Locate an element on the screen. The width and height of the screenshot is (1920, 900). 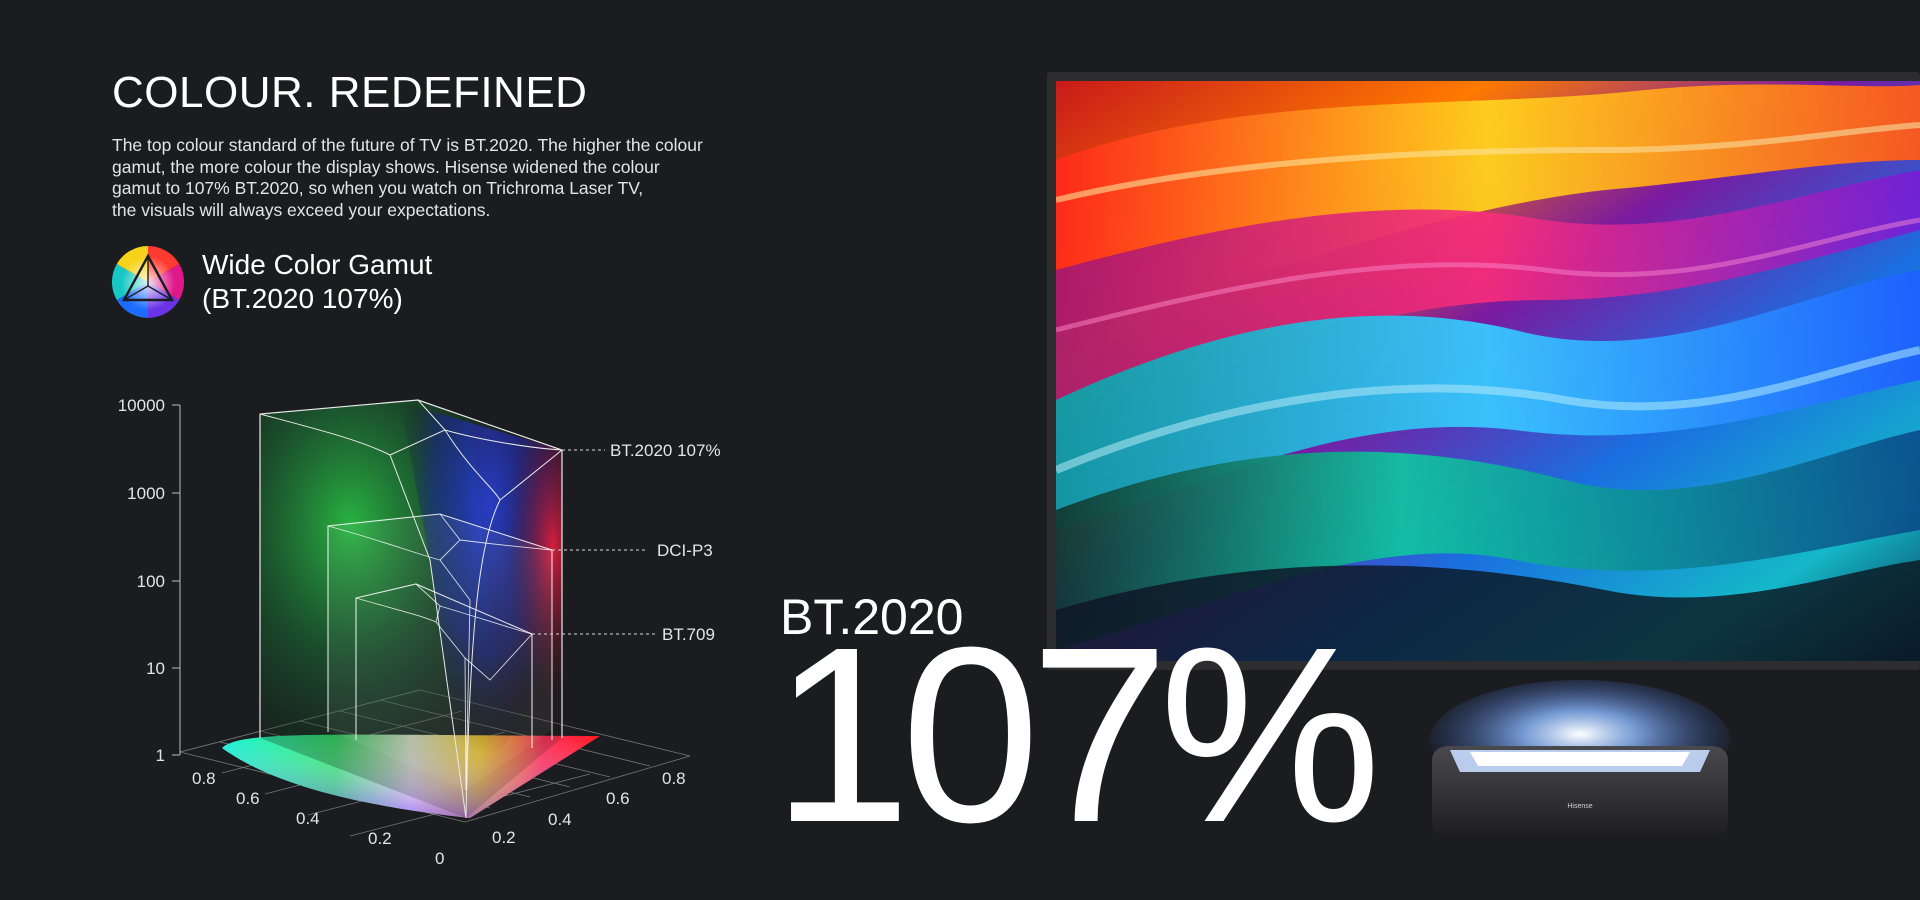
vertical-axis-tick: 10000 is located at coordinates (141, 405).